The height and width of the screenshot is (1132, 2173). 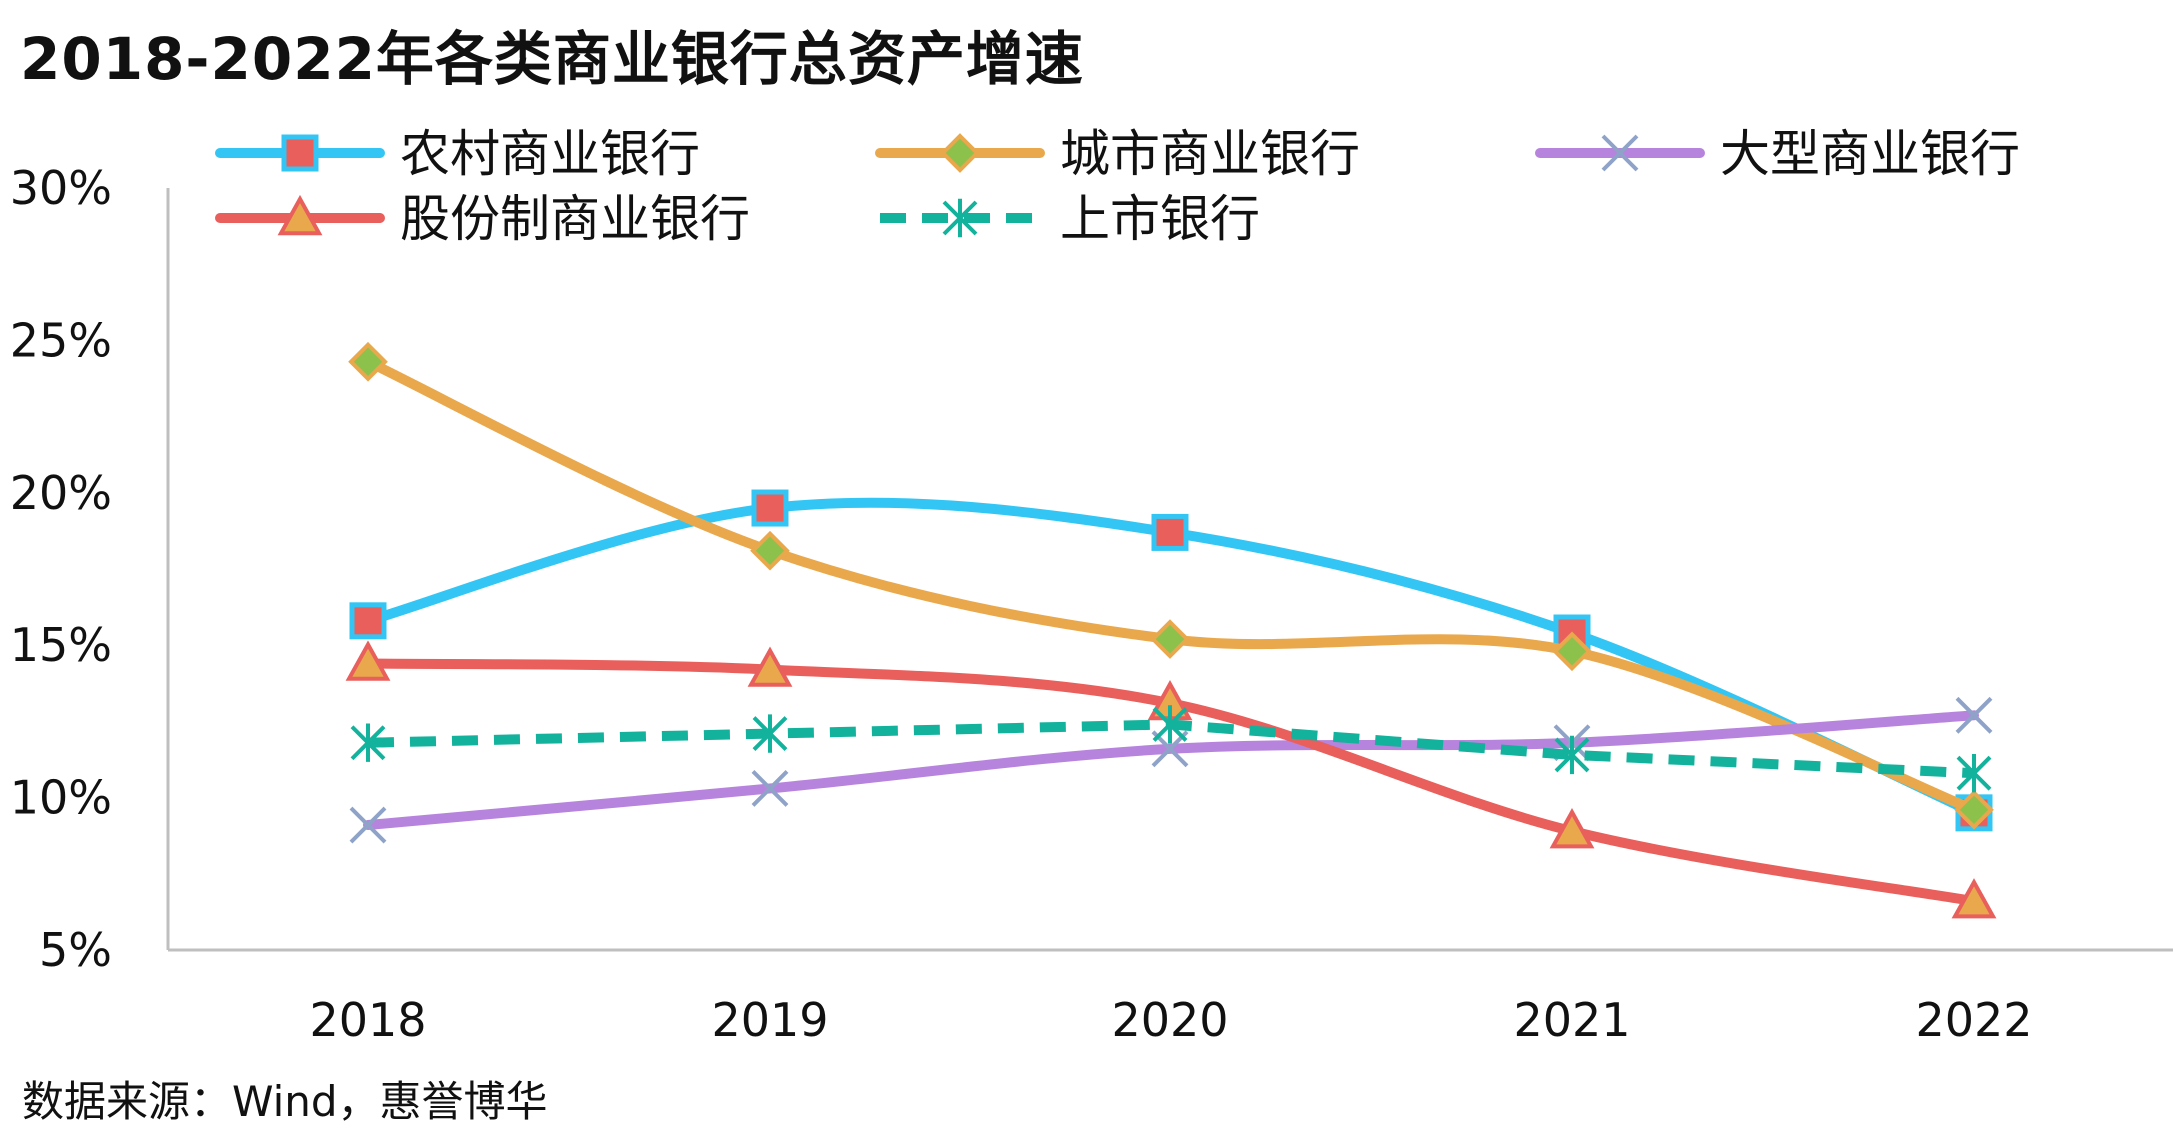 I want to click on legend-item: 上市银行, so click(x=1070, y=219).